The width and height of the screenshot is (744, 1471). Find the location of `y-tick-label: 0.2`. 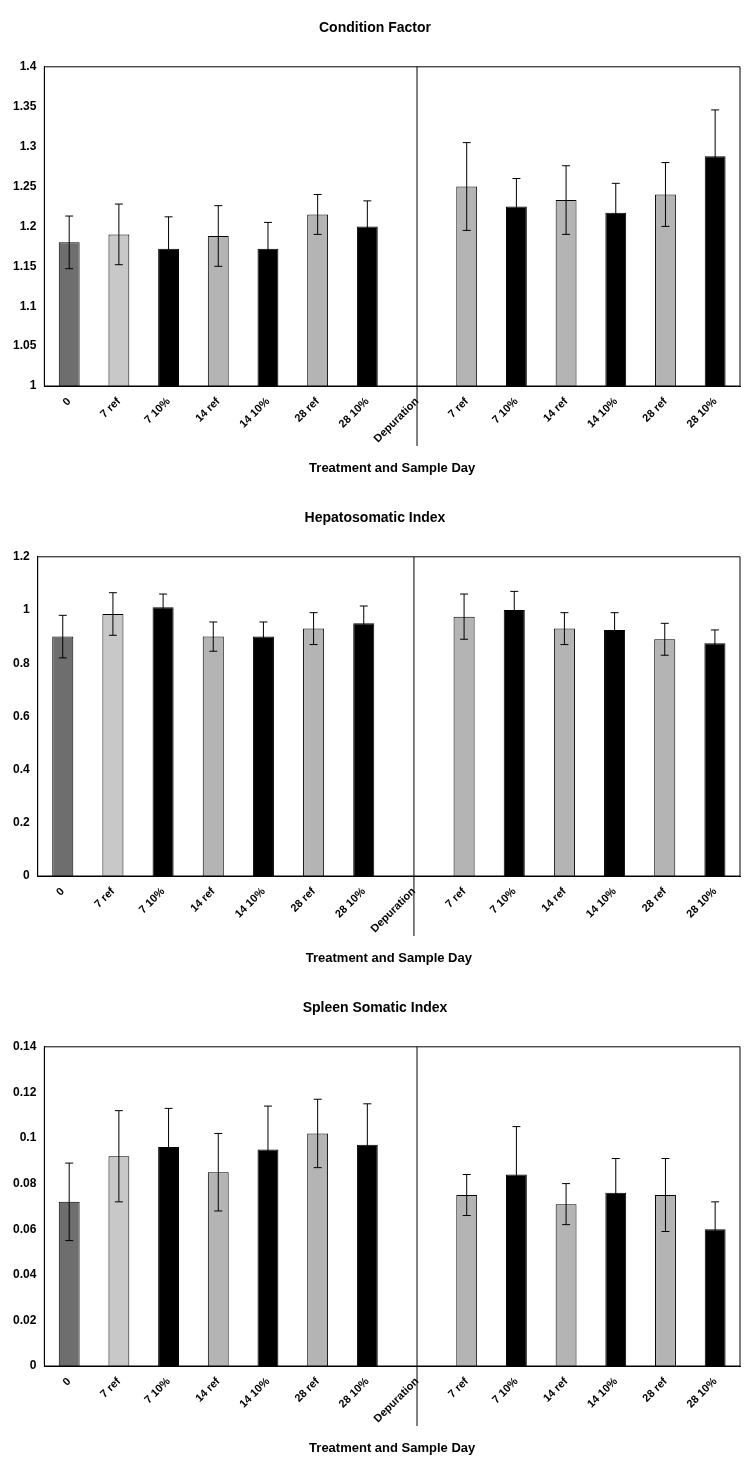

y-tick-label: 0.2 is located at coordinates (21, 822).